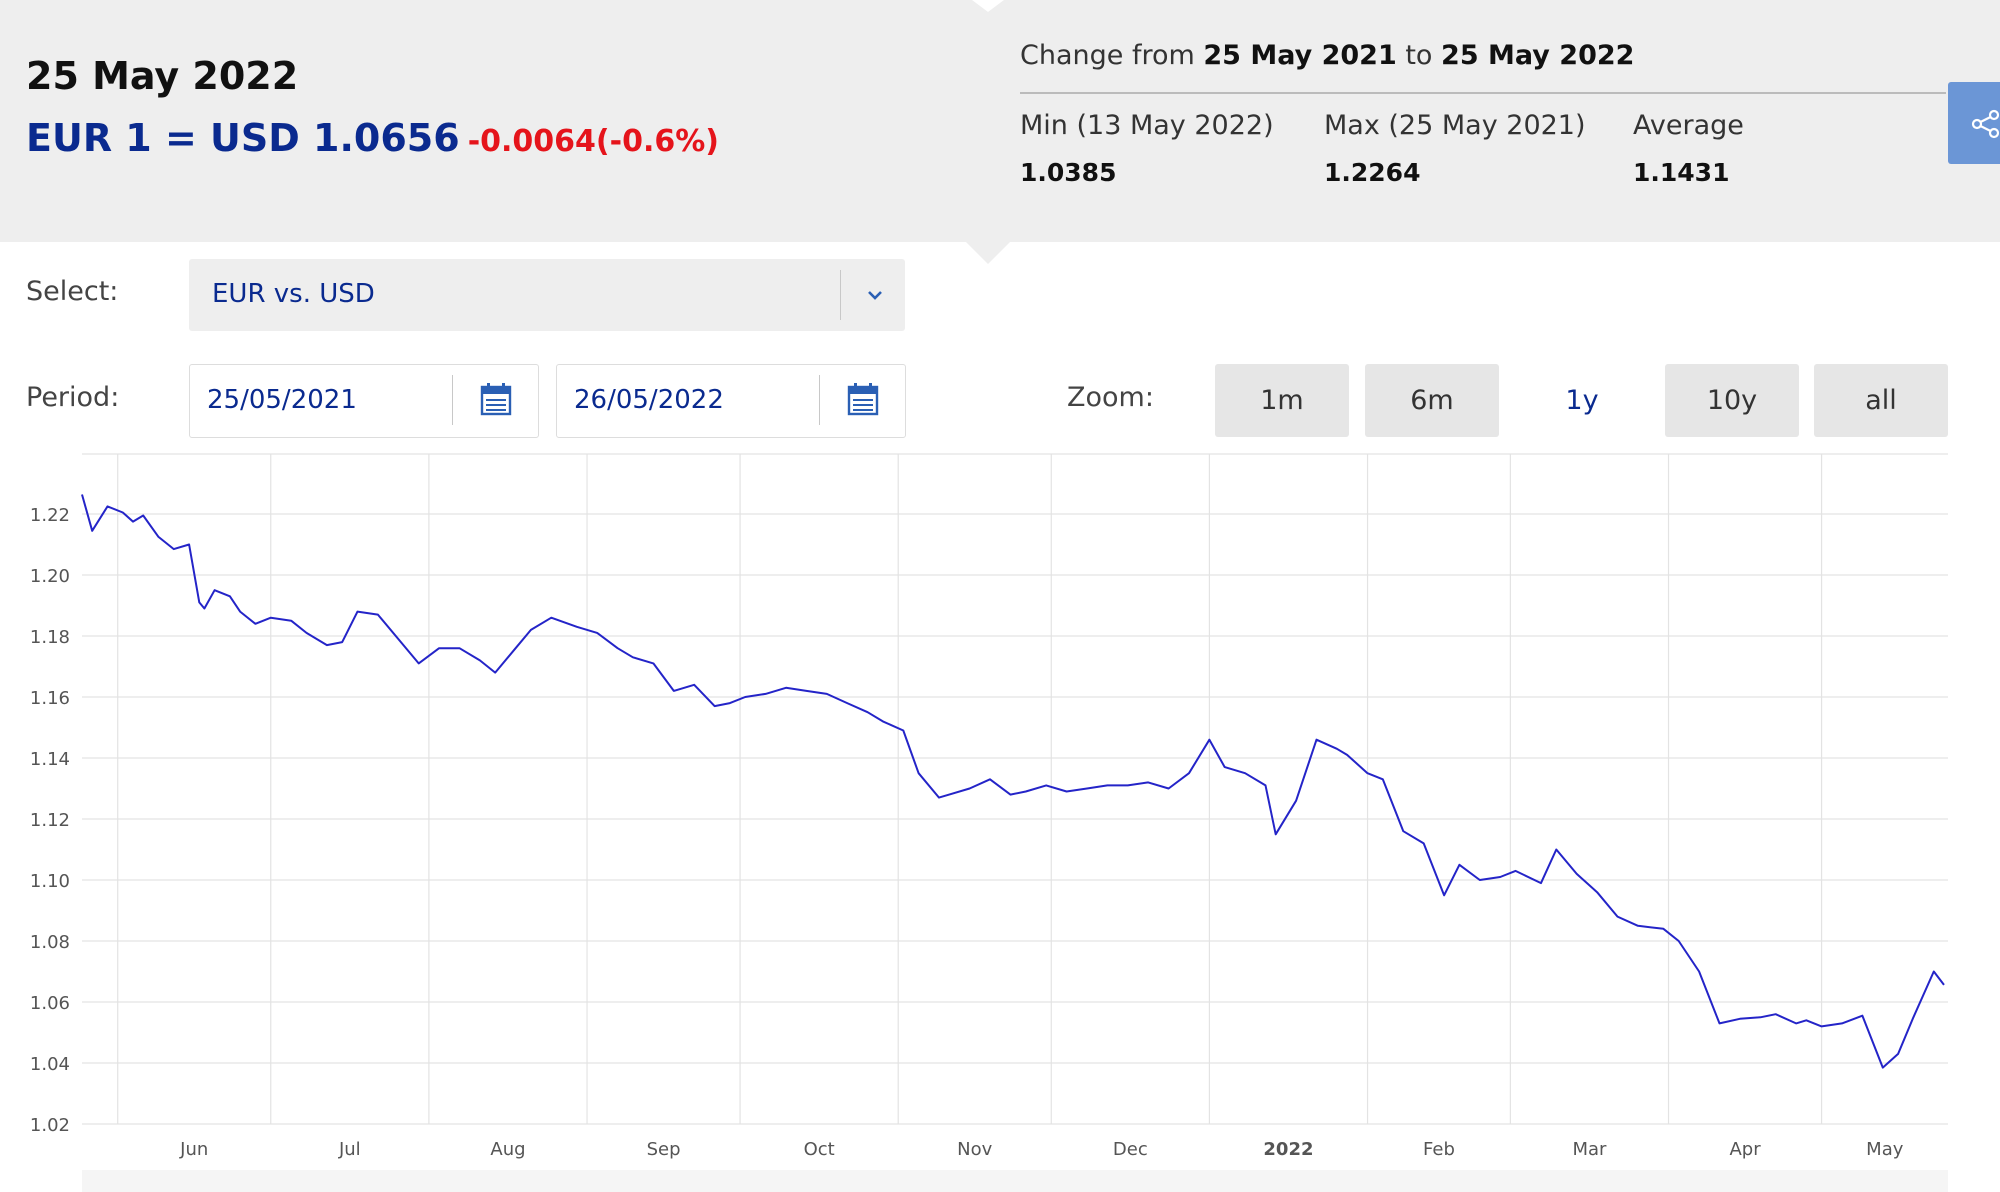 This screenshot has height=1192, width=2000. Describe the element at coordinates (1288, 1149) in the screenshot. I see `x-tick-label: 2022` at that location.